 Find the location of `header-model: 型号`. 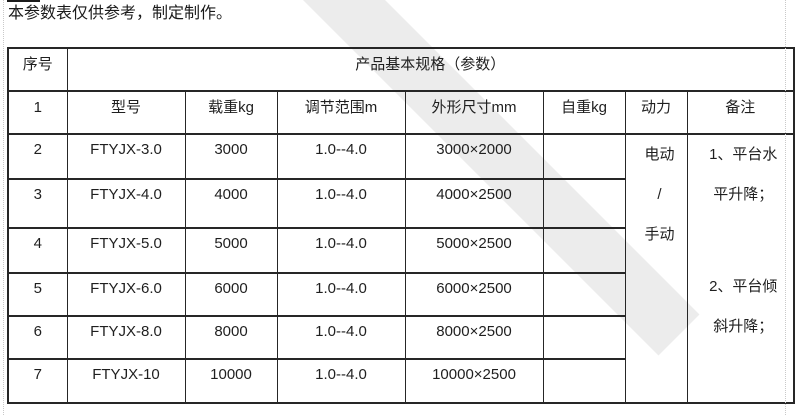

header-model: 型号 is located at coordinates (126, 112).